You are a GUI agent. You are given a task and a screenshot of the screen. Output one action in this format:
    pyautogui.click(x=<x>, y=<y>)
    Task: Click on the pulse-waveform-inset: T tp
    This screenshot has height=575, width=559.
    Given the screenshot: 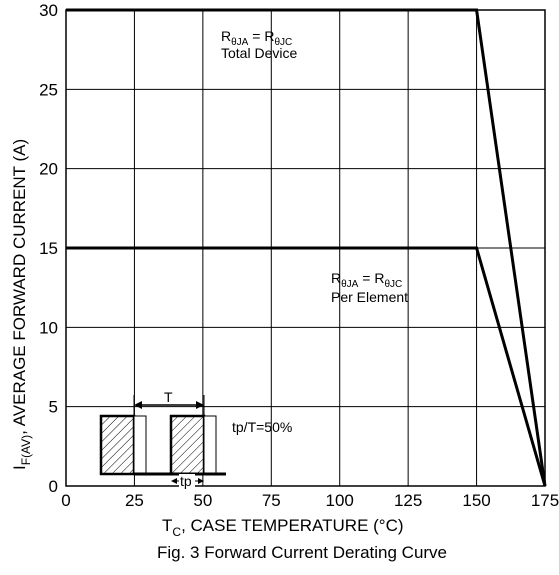 What is the action you would take?
    pyautogui.click(x=162, y=439)
    